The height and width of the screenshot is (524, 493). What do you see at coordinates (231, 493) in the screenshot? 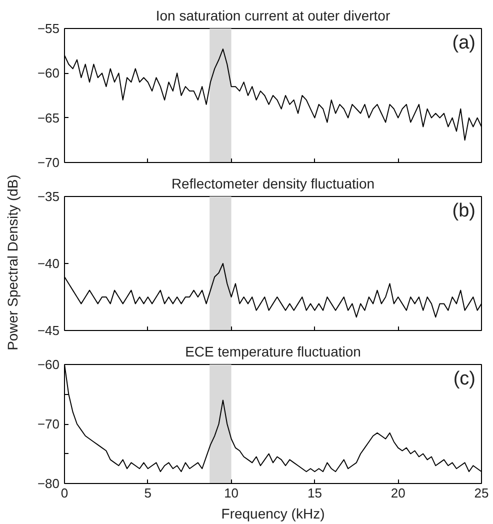
I see `x-tick-label: 10` at bounding box center [231, 493].